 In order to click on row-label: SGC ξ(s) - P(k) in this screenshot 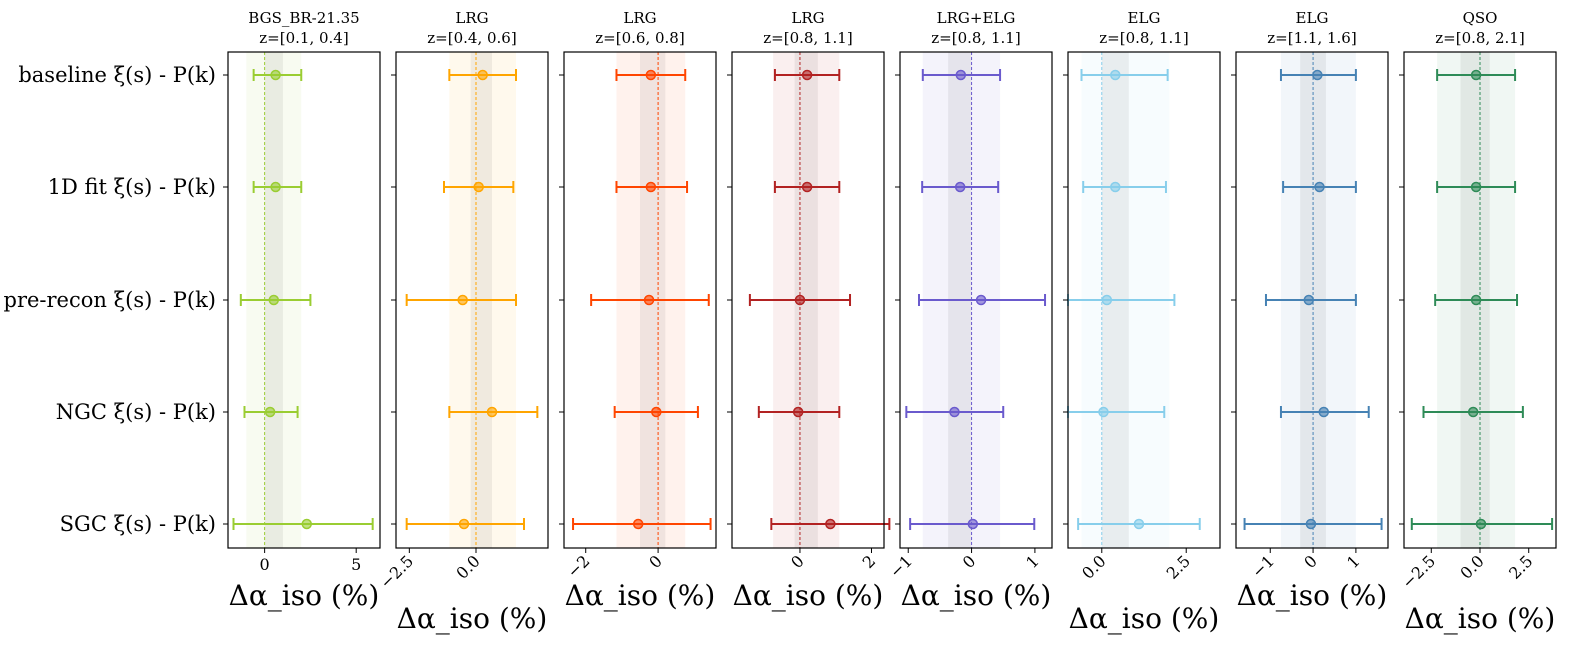, I will do `click(138, 524)`.